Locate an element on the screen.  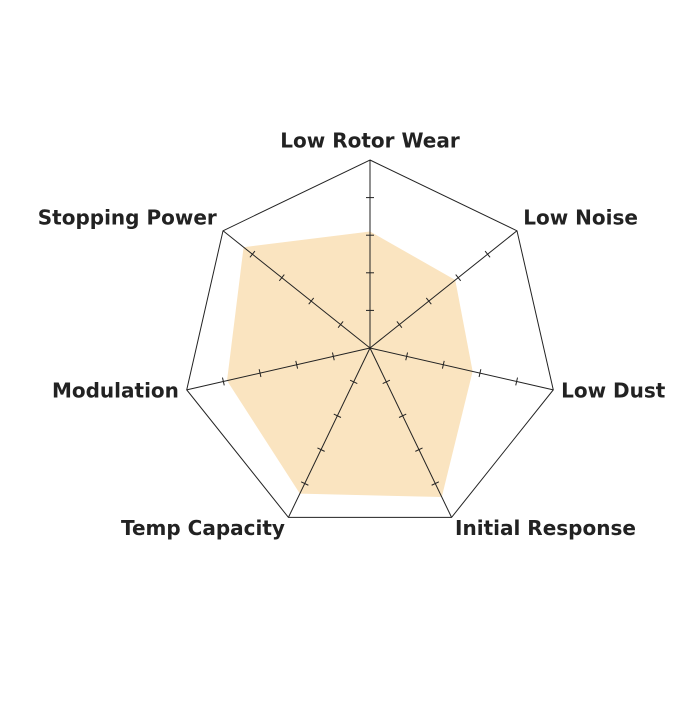
data-area is located at coordinates (350, 364).